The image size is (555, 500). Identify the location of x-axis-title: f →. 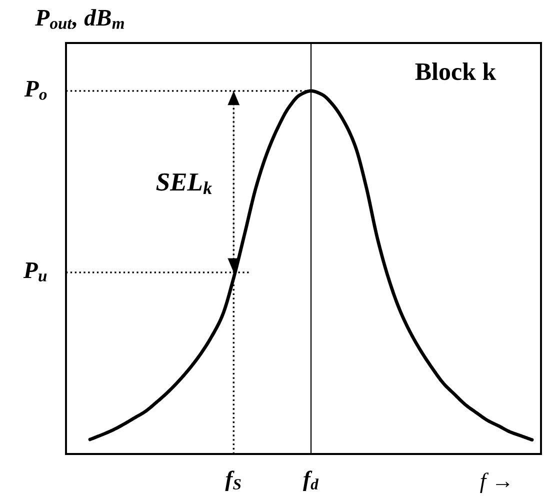
(495, 482).